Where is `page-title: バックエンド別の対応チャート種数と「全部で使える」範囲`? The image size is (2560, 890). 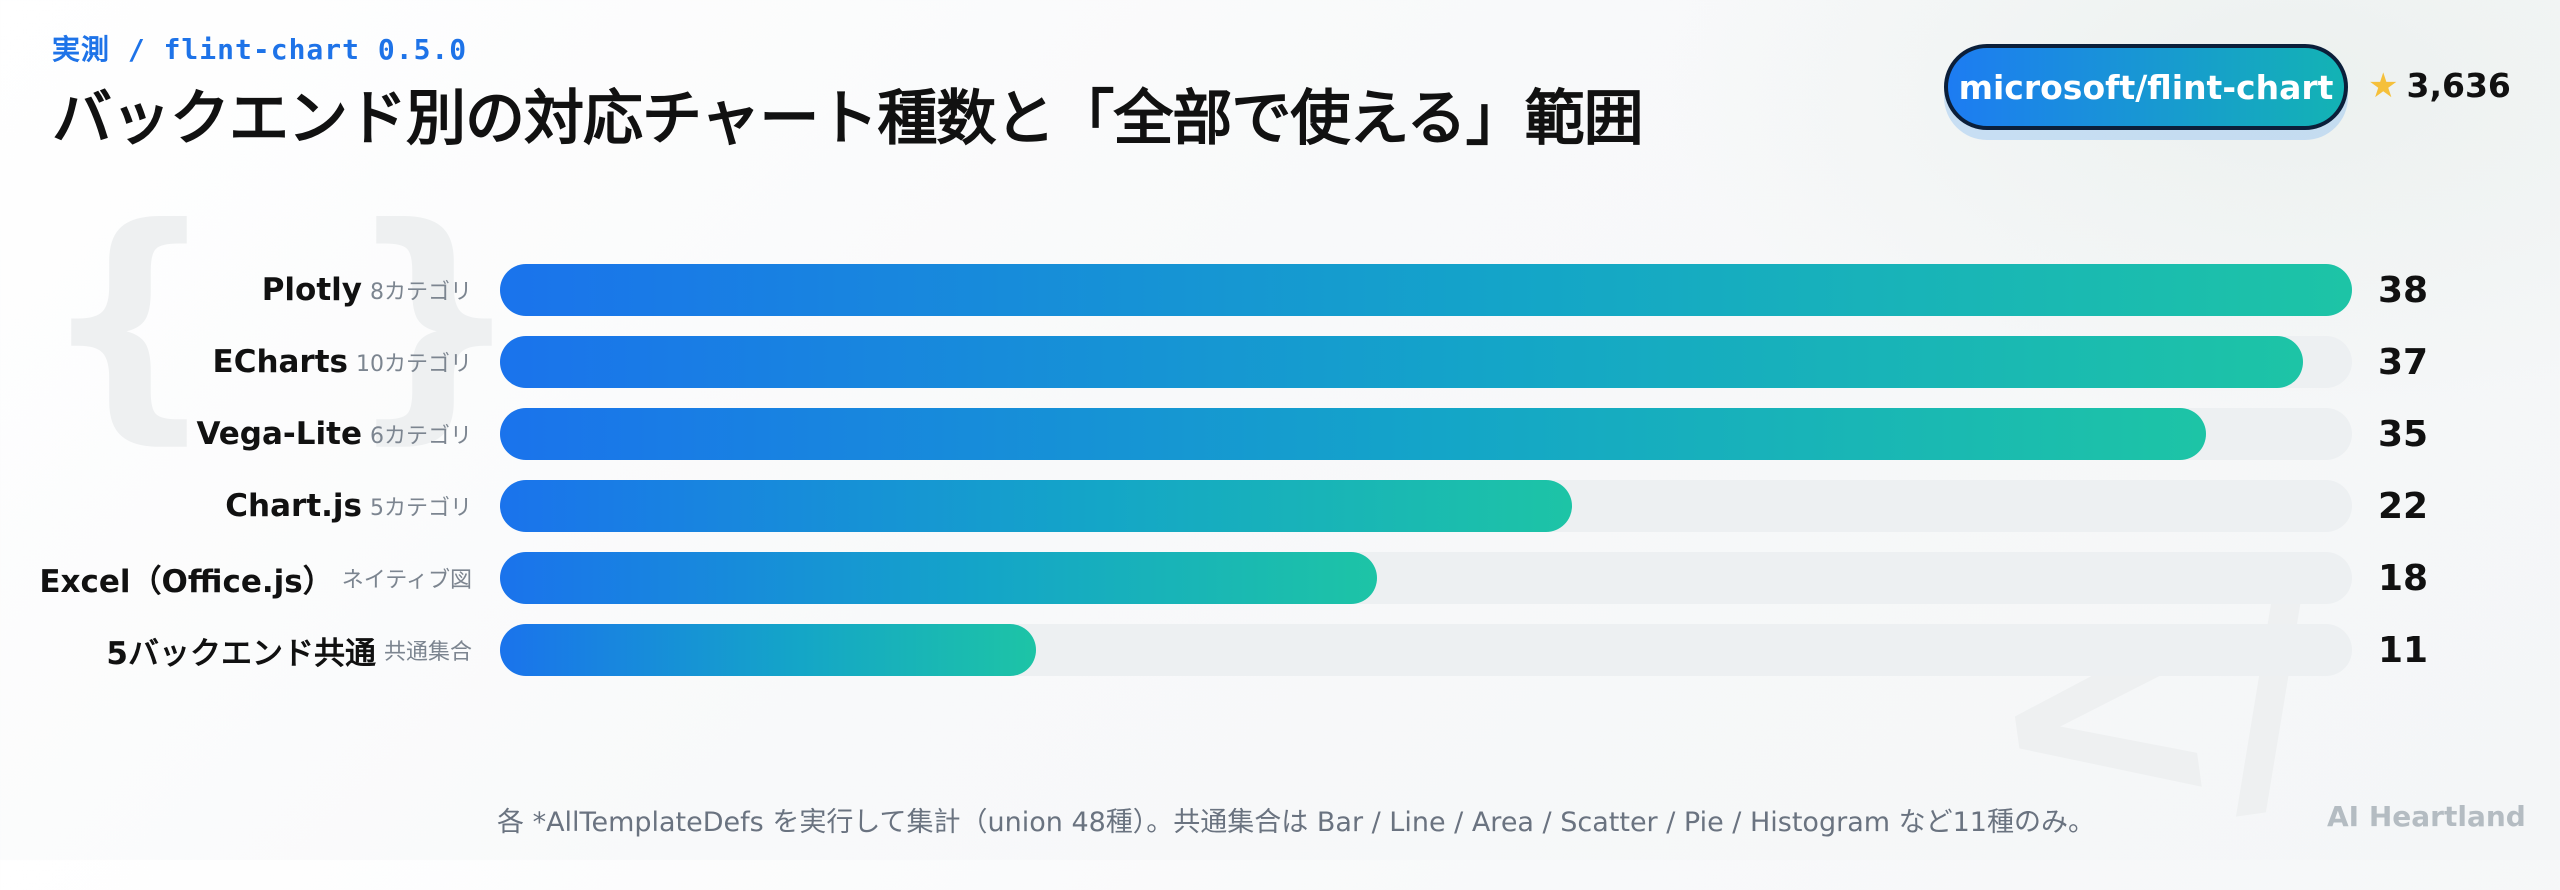 page-title: バックエンド別の対応チャート種数と「全部で使える」範囲 is located at coordinates (848, 119).